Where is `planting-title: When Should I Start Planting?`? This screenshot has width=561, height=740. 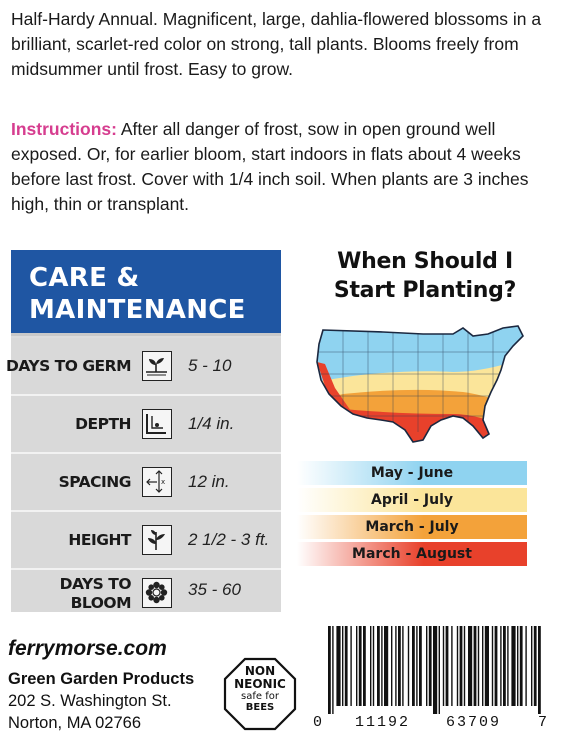 planting-title: When Should I Start Planting? is located at coordinates (425, 276).